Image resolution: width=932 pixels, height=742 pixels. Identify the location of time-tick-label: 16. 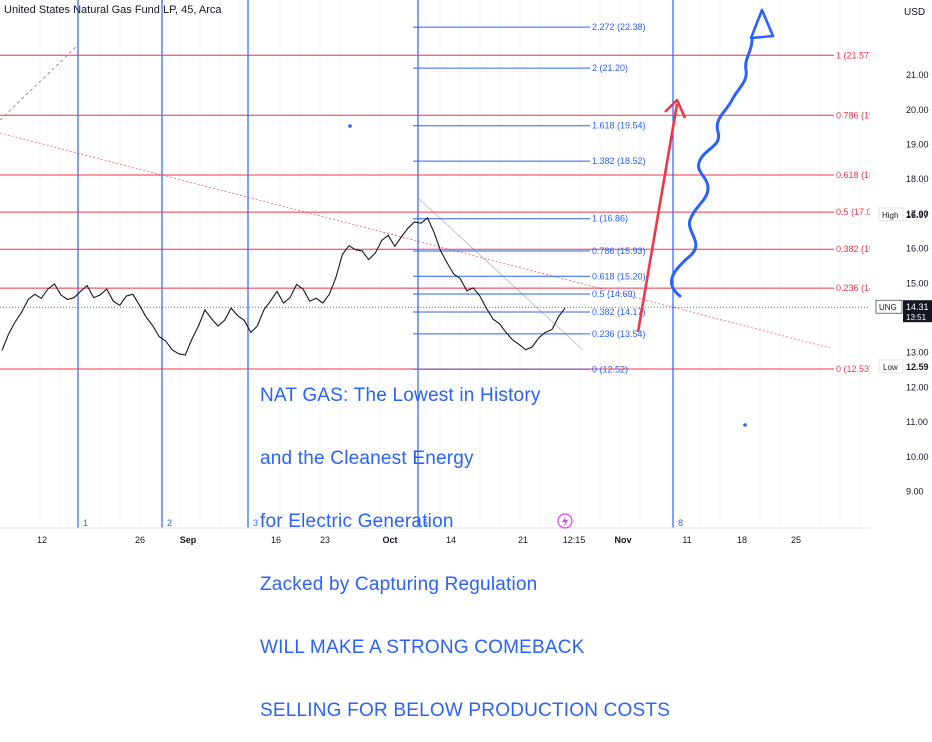
(276, 540).